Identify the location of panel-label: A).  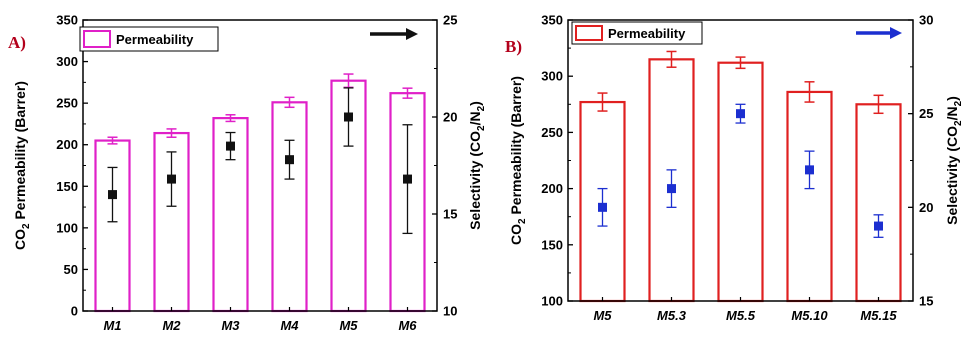
(17, 42).